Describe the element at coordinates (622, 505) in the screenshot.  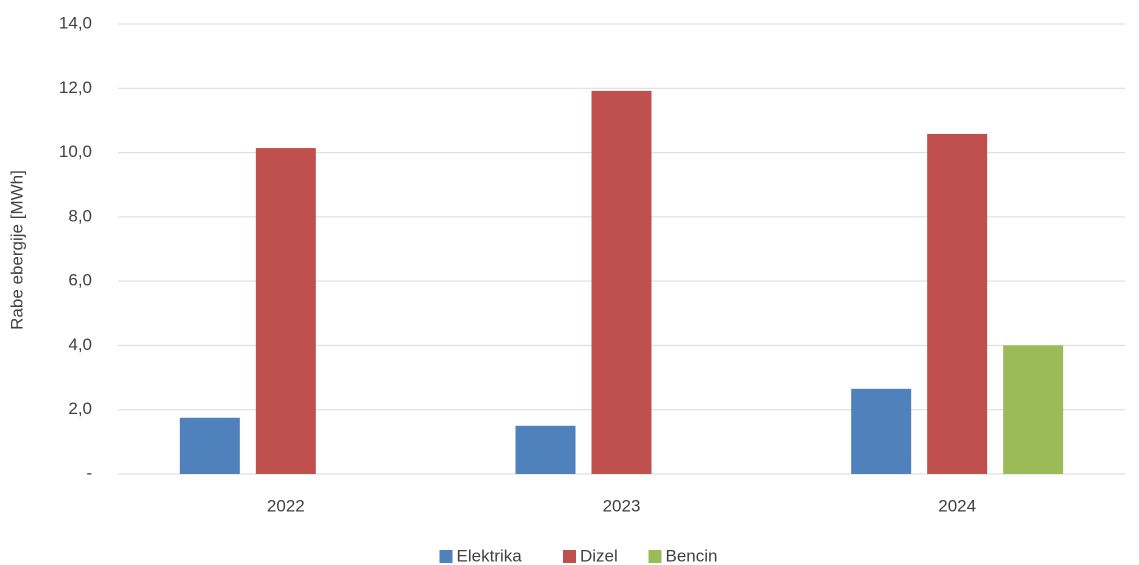
I see `x-tick-label: 2023` at that location.